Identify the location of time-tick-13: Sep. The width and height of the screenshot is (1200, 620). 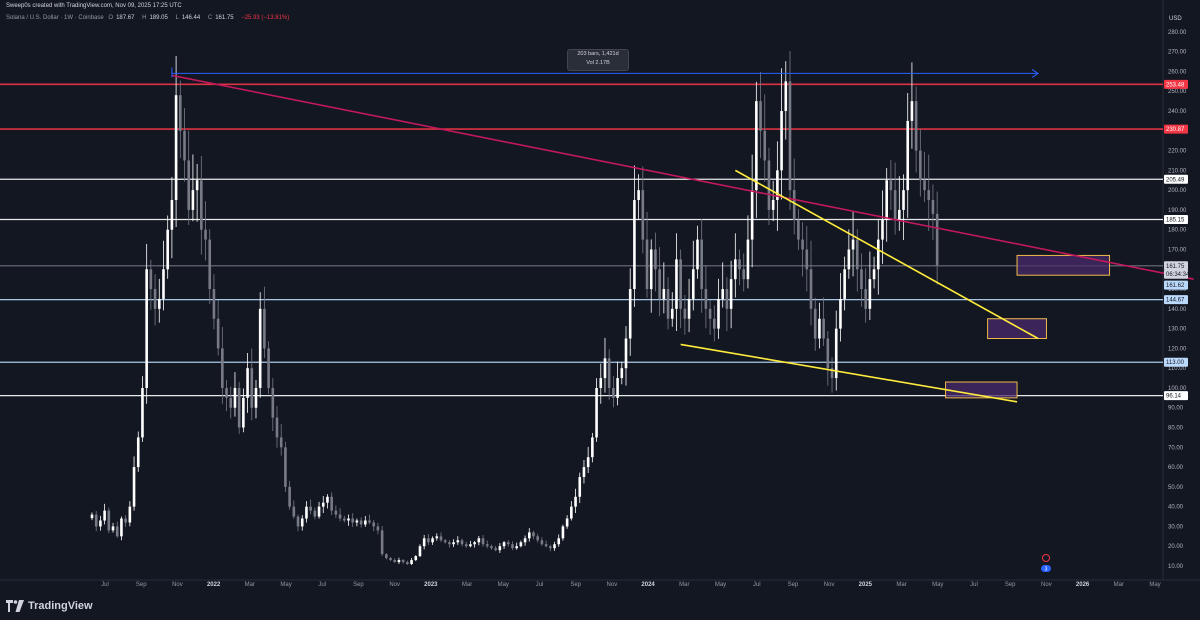
(575, 585).